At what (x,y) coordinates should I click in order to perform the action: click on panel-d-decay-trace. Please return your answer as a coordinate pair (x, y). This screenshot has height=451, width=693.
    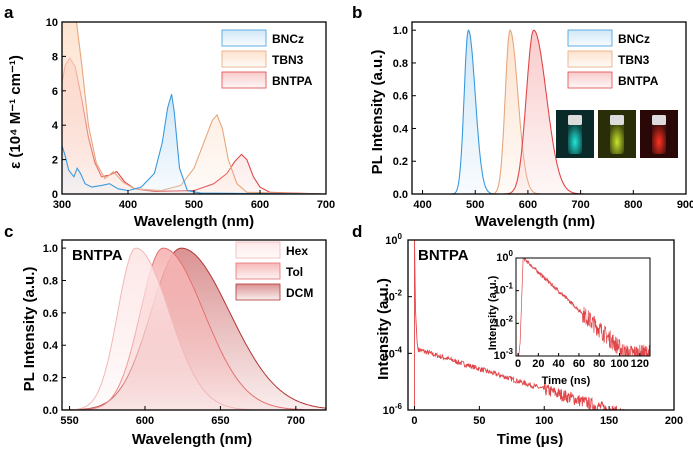
    Looking at the image, I should click on (540, 325).